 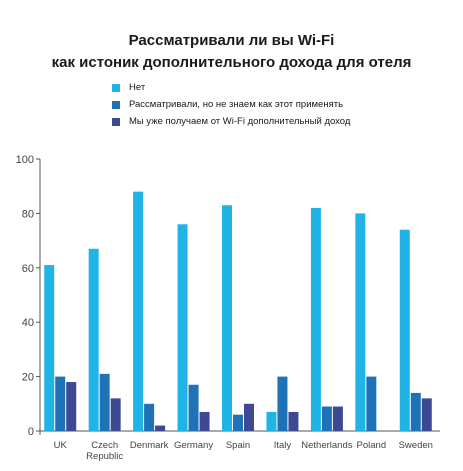 I want to click on x-tick-label: UK, so click(x=61, y=445).